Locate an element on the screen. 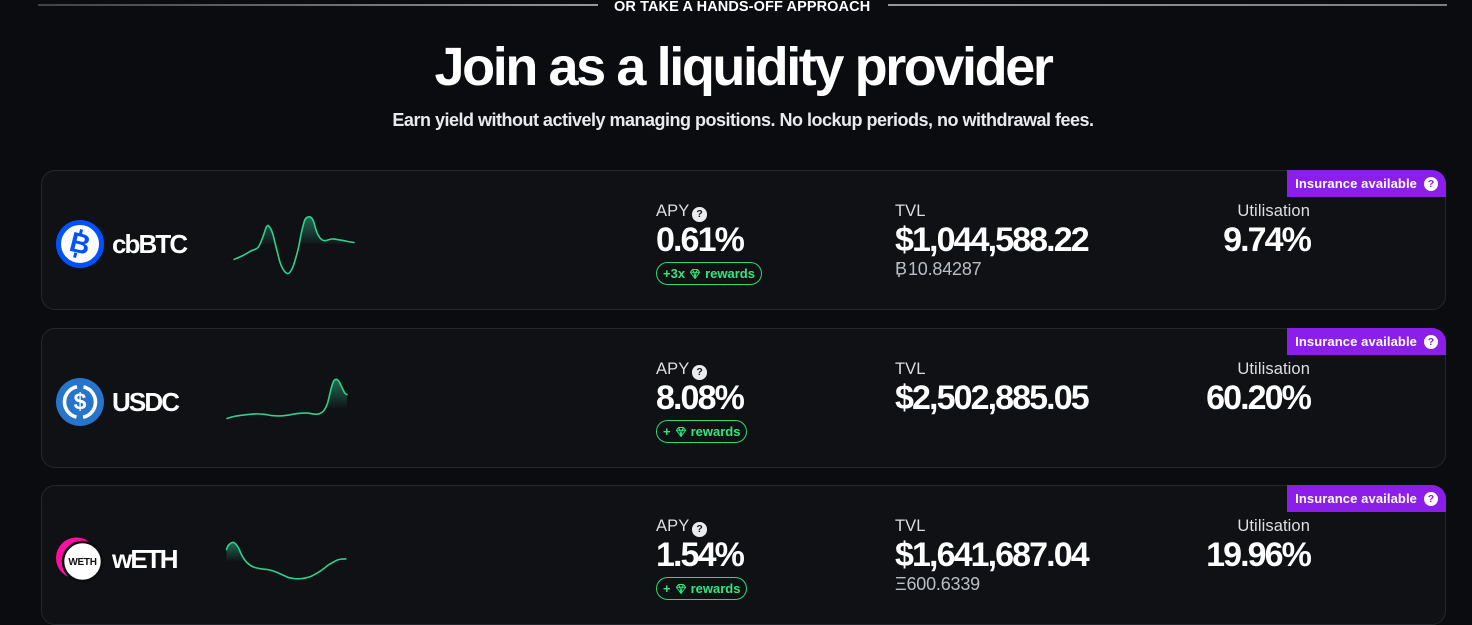  svg-text: B is located at coordinates (901, 269).